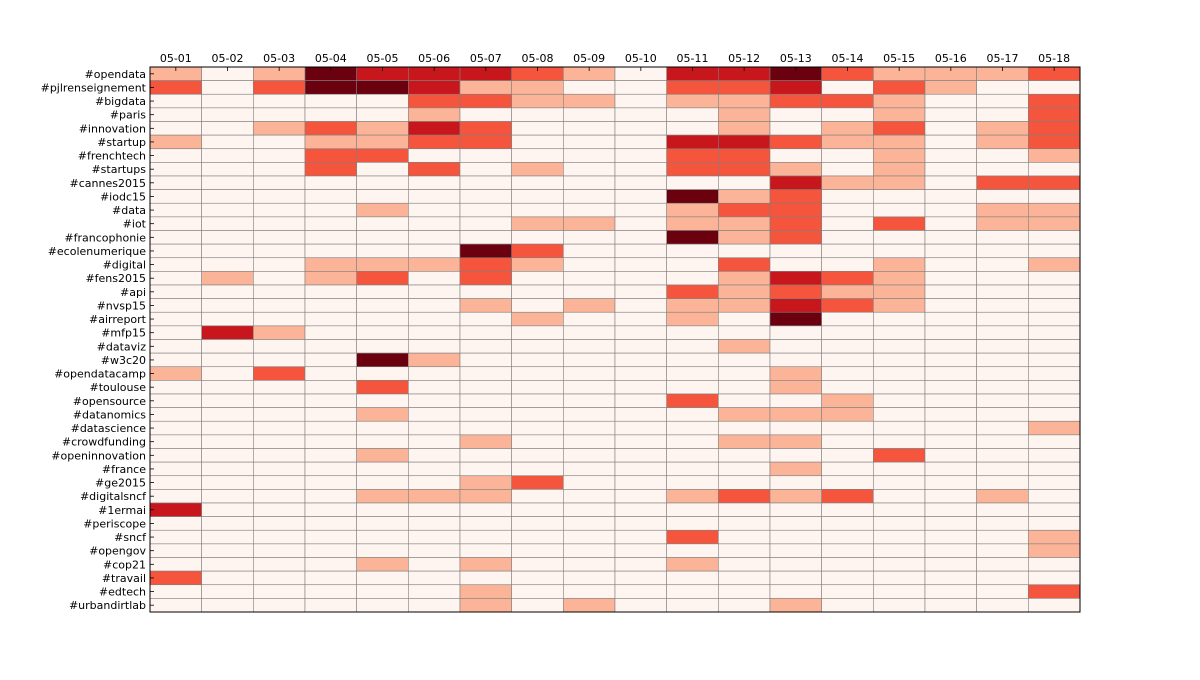  What do you see at coordinates (124, 265) in the screenshot?
I see `y-tick-label: #digital` at bounding box center [124, 265].